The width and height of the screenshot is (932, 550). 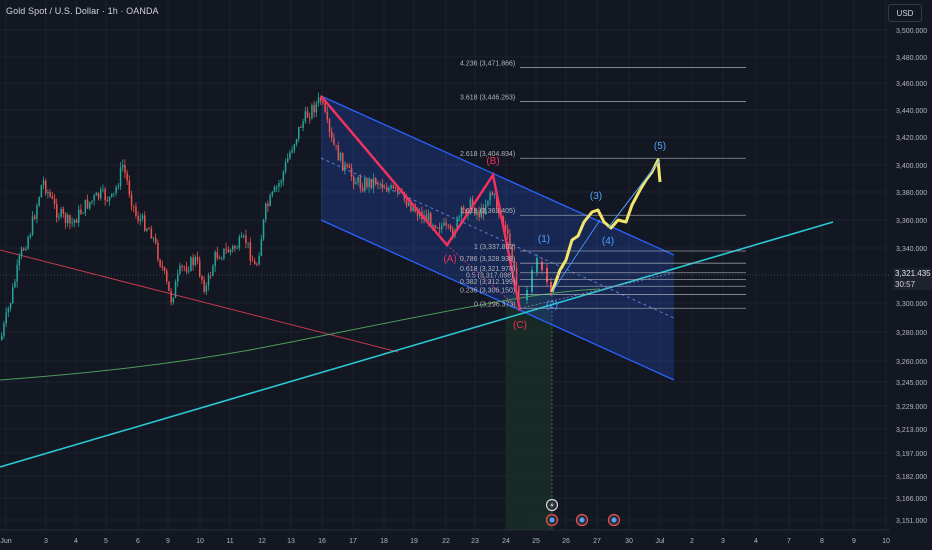 What do you see at coordinates (414, 541) in the screenshot?
I see `time-tick-label: 19` at bounding box center [414, 541].